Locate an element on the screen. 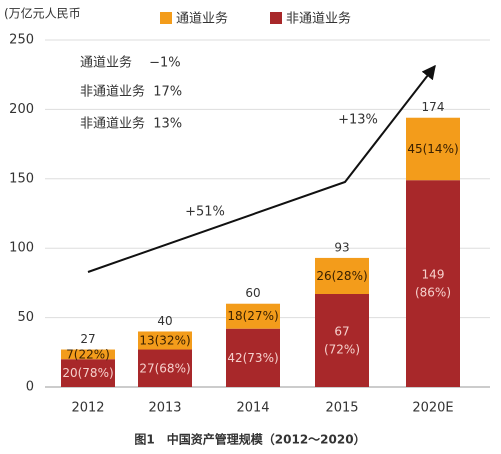 The height and width of the screenshot is (454, 501). total-label: 40 is located at coordinates (164, 321).